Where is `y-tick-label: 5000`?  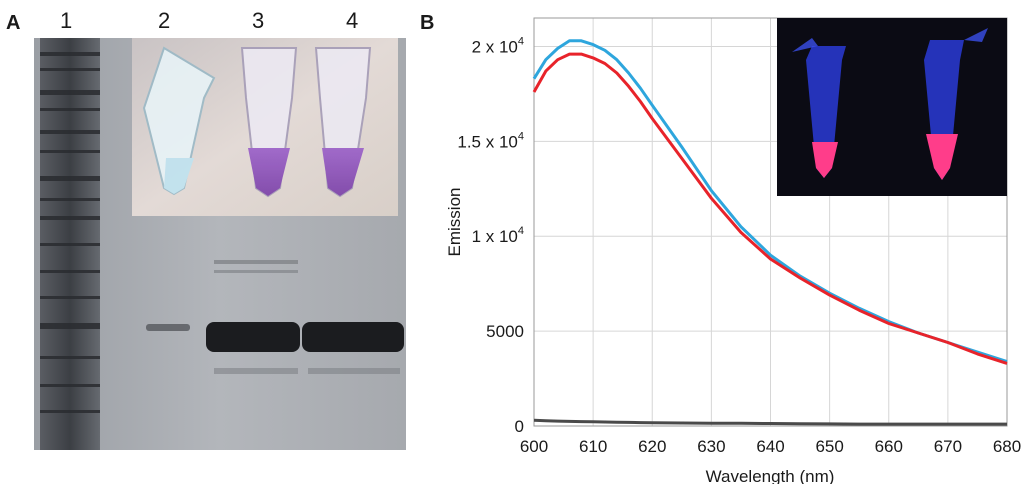 y-tick-label: 5000 is located at coordinates (505, 331).